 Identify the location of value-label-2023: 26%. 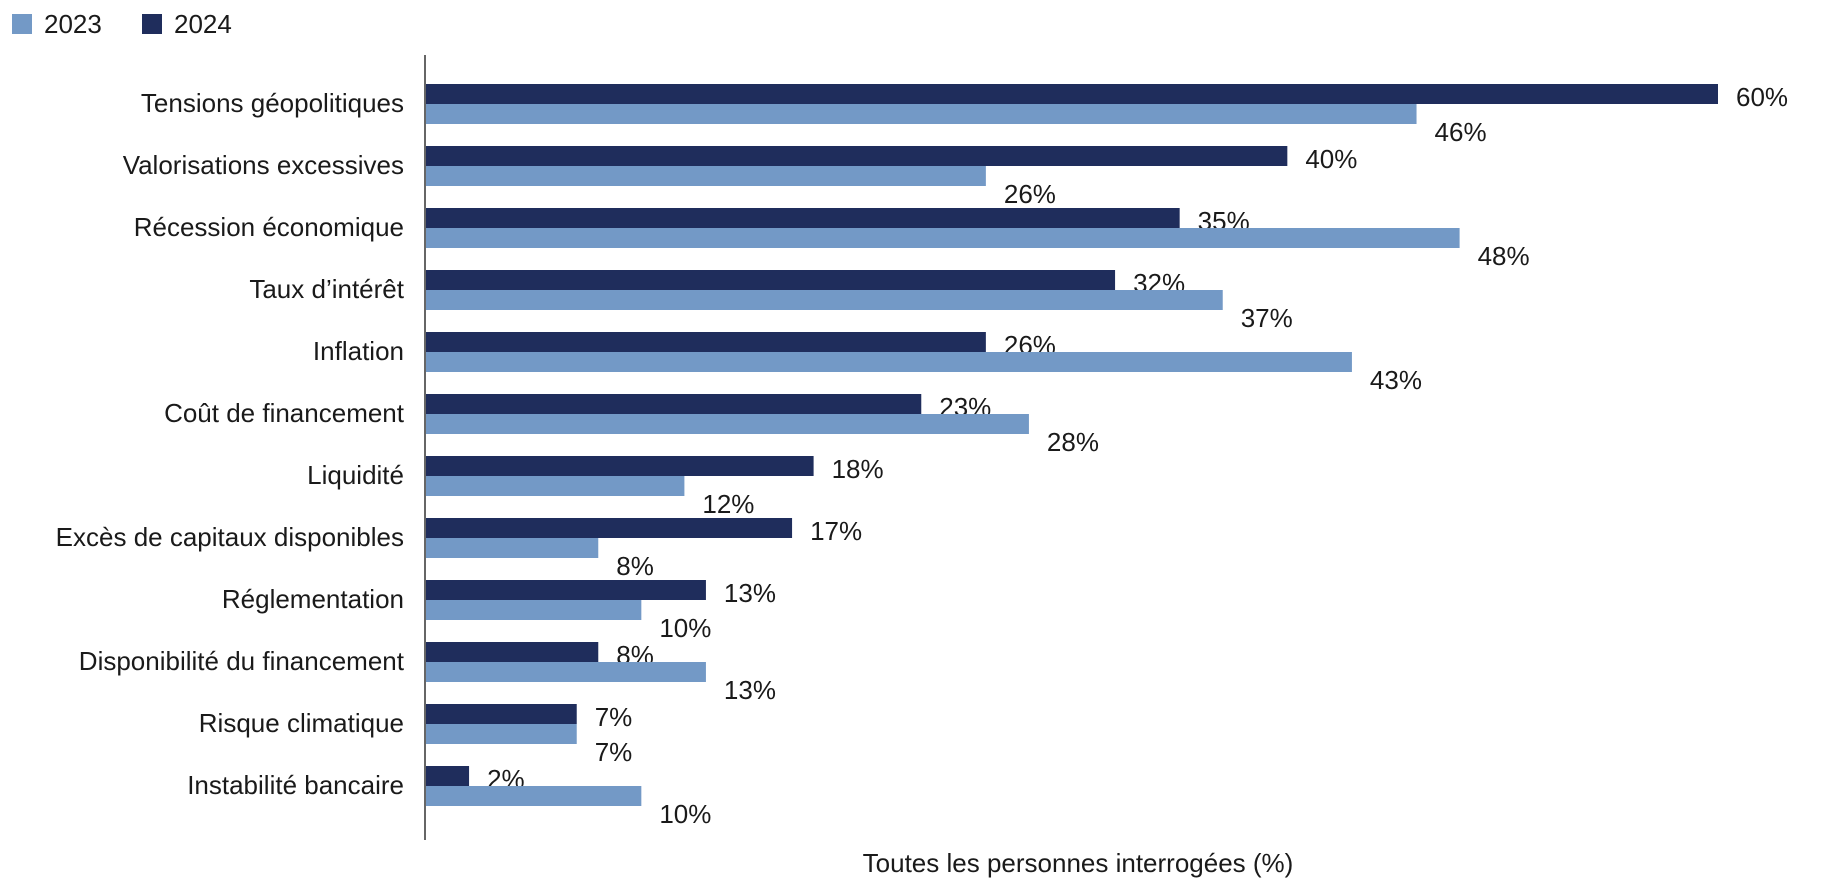
(1030, 194).